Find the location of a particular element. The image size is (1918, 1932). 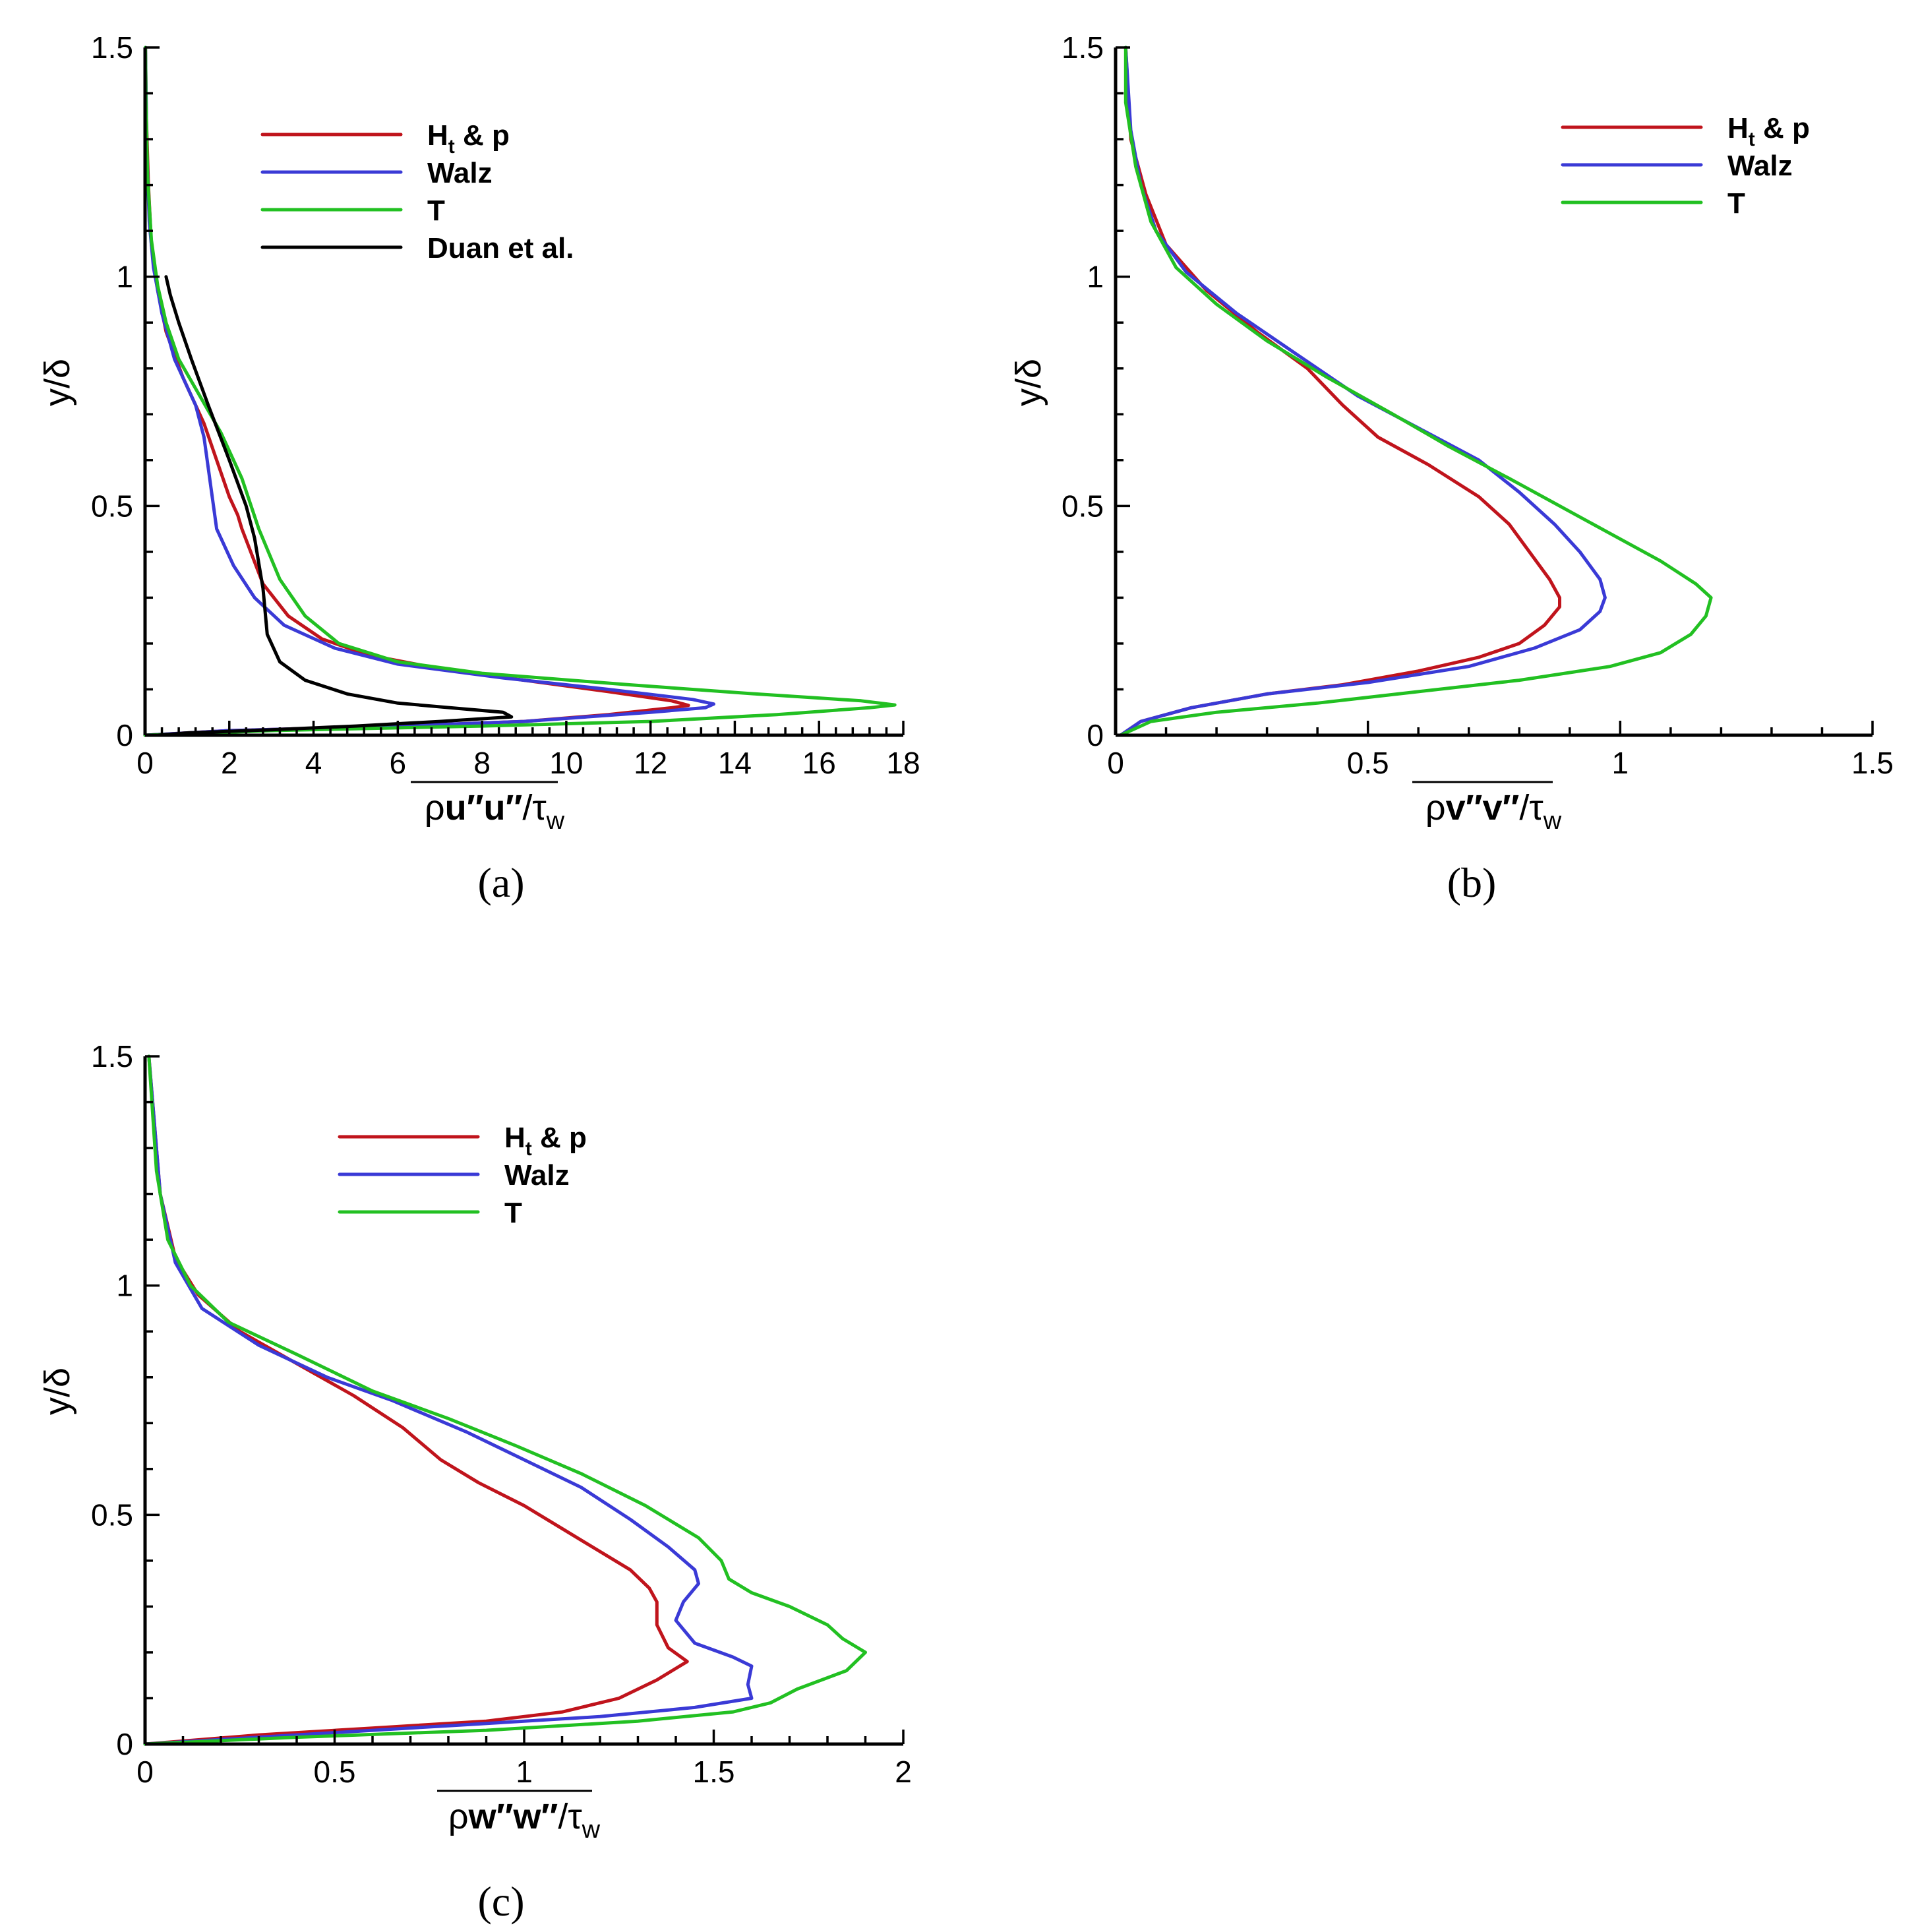

panel-a-legend-label-t: T is located at coordinates (436, 211).